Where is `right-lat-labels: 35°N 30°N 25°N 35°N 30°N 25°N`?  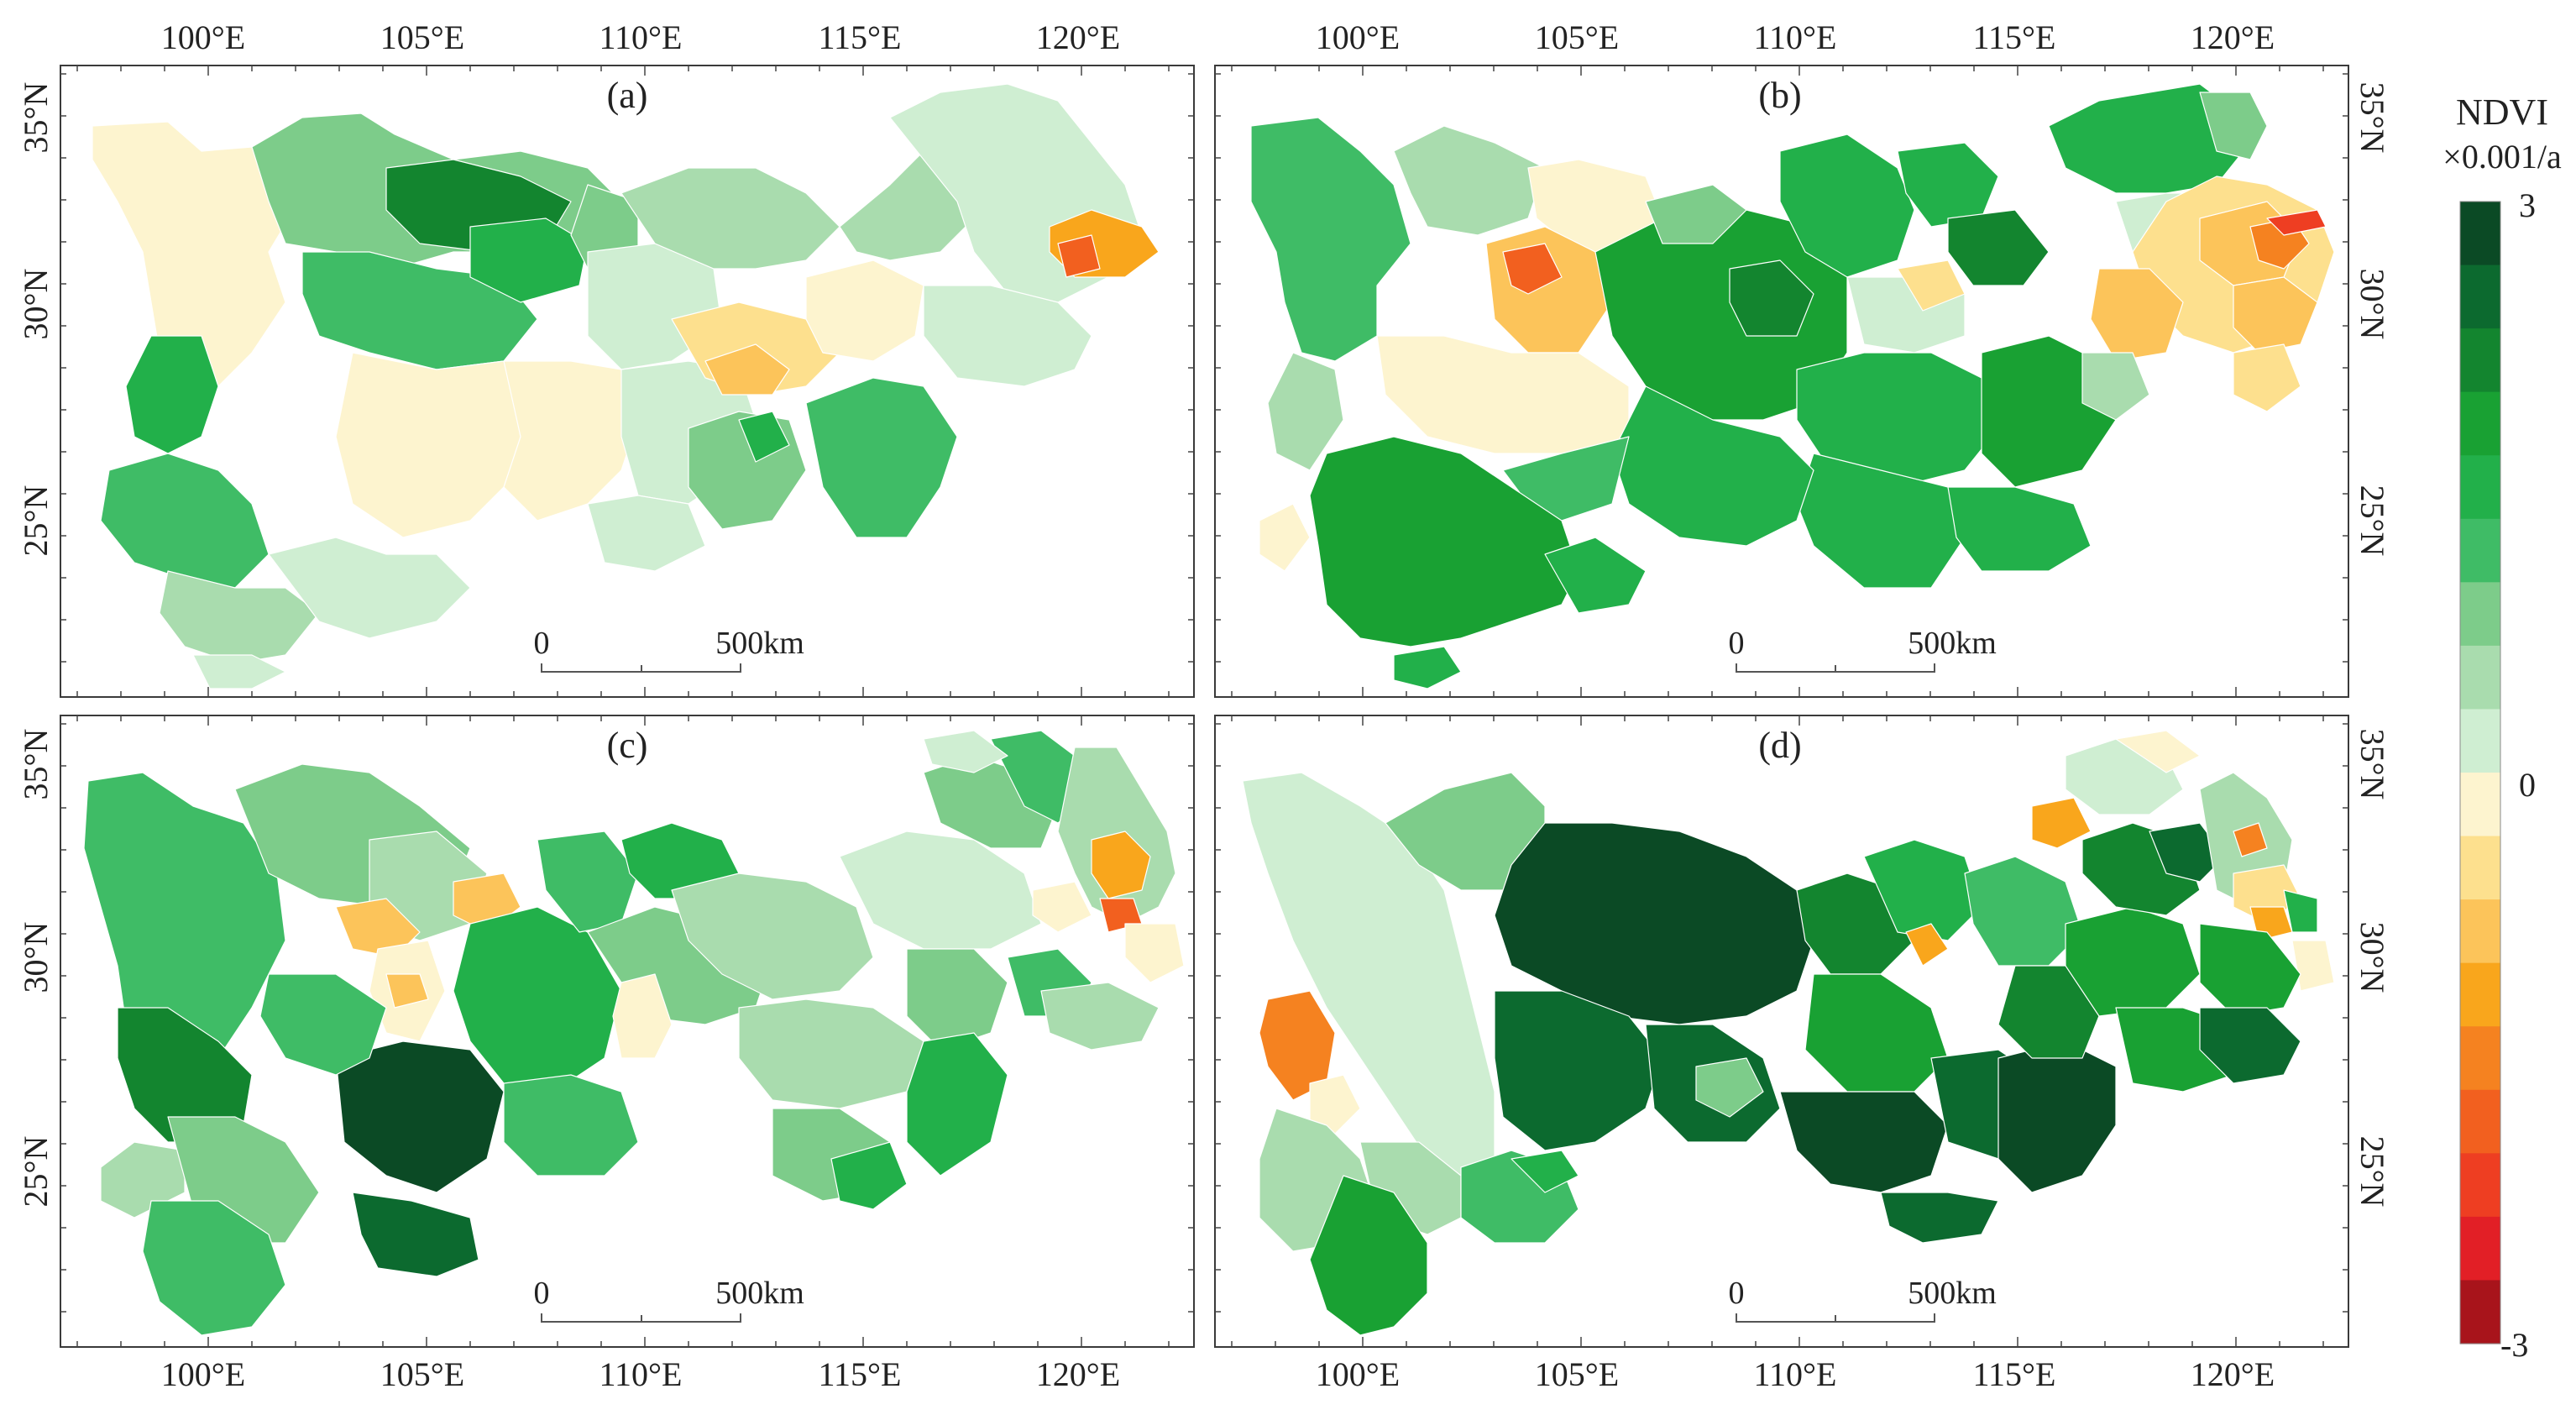 right-lat-labels: 35°N 30°N 25°N 35°N 30°N 25°N is located at coordinates (2372, 645).